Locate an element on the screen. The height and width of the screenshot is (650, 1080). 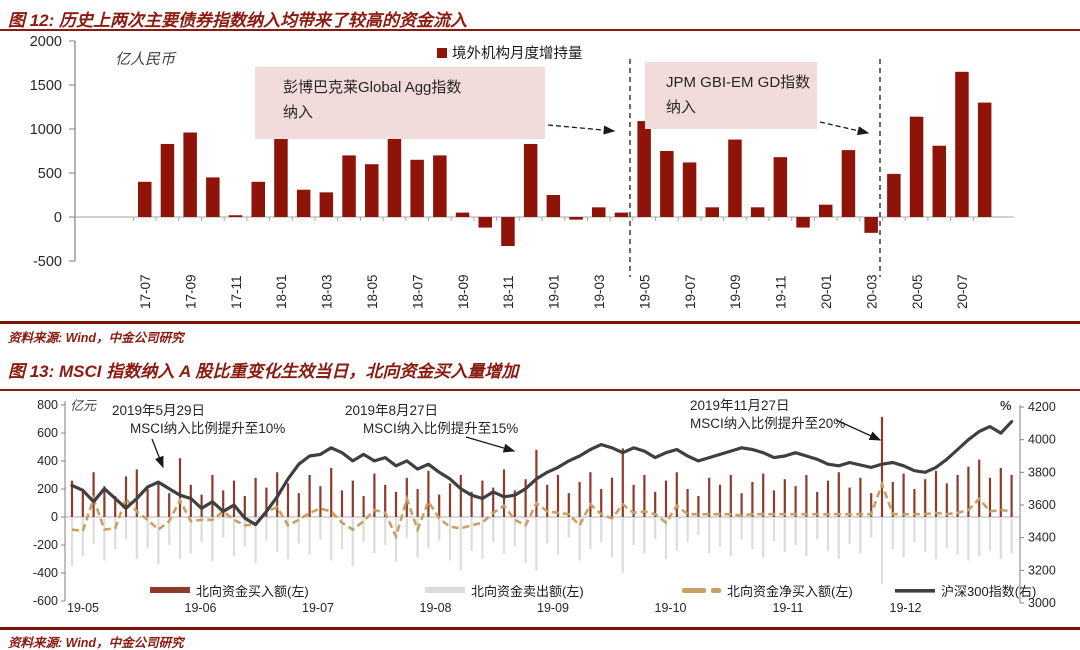
y-tick-label: 500 is located at coordinates (50, 174).